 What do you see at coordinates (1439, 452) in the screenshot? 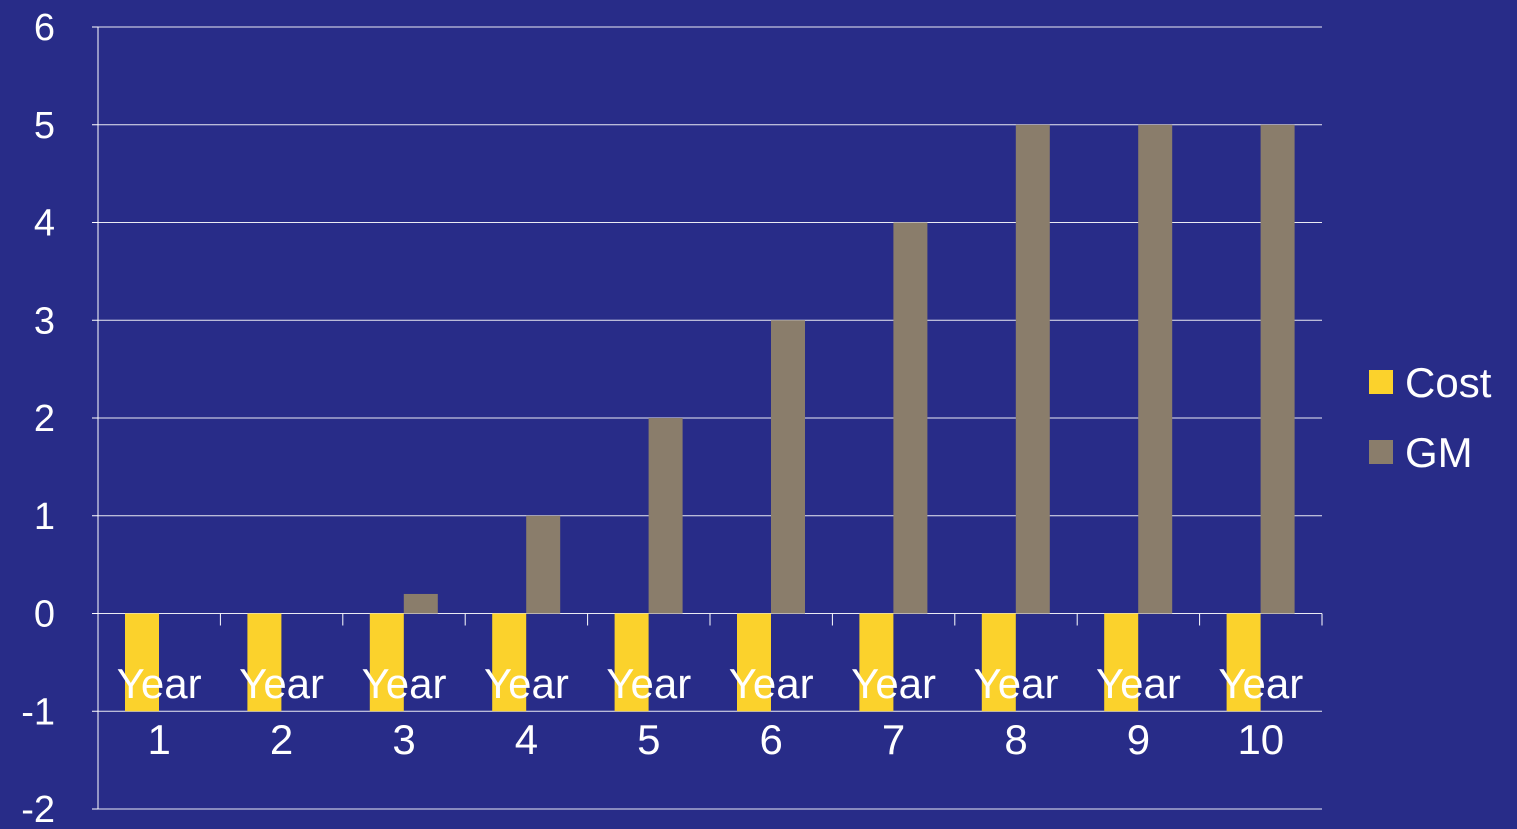
I see `legend-label-gm: GM` at bounding box center [1439, 452].